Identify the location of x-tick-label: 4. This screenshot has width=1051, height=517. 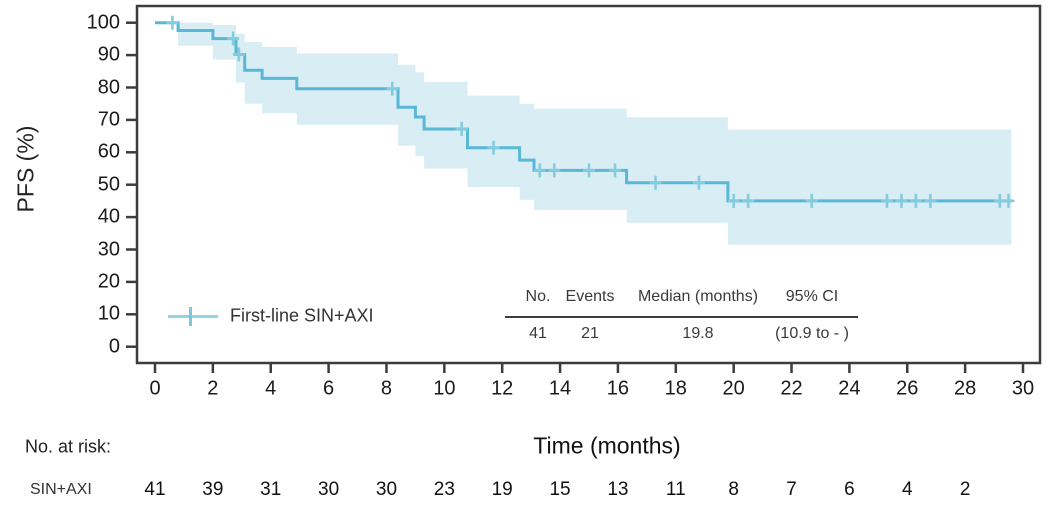
(271, 388).